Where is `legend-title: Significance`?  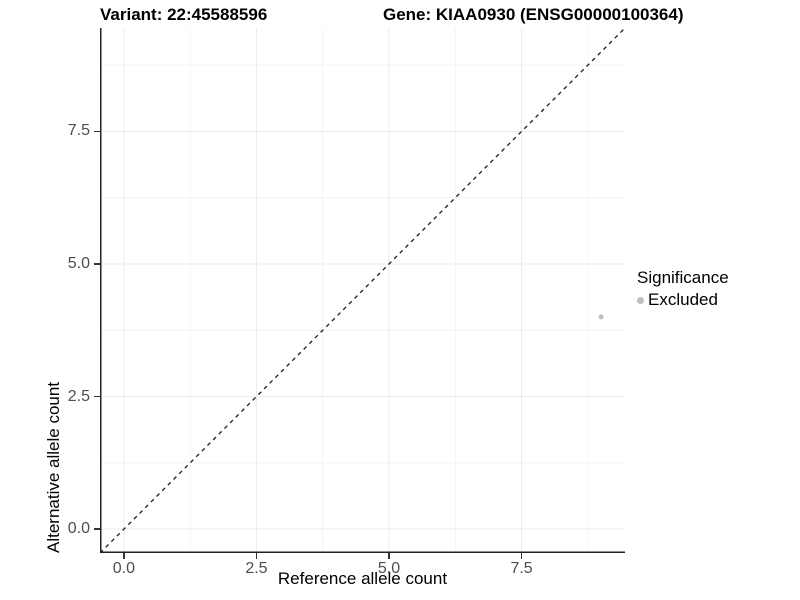 legend-title: Significance is located at coordinates (683, 277).